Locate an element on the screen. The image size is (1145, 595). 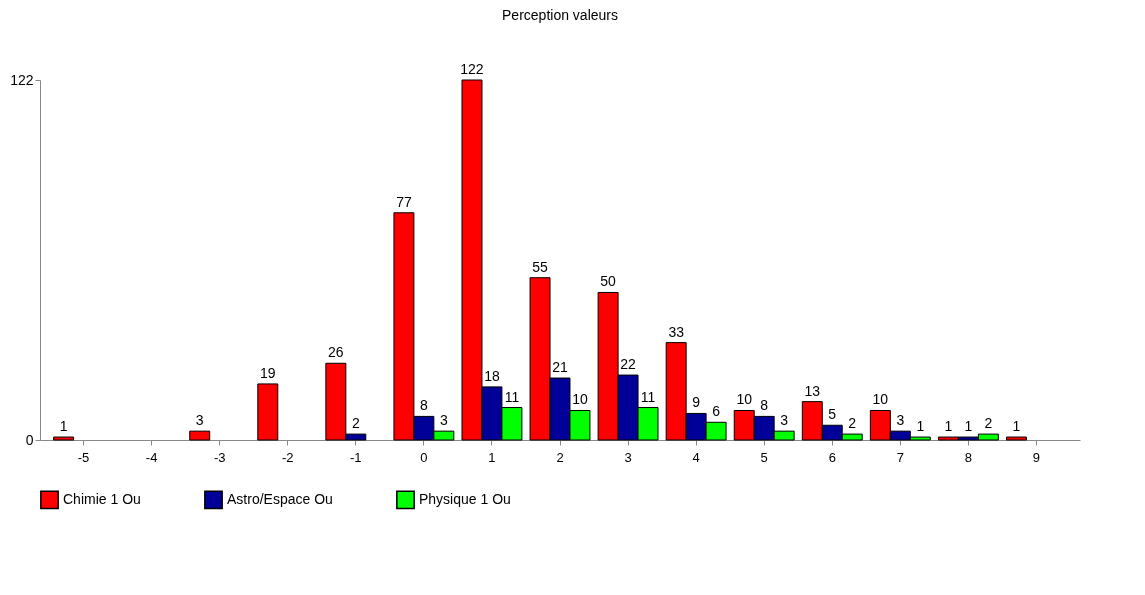
x-tick-label: 3 is located at coordinates (628, 457).